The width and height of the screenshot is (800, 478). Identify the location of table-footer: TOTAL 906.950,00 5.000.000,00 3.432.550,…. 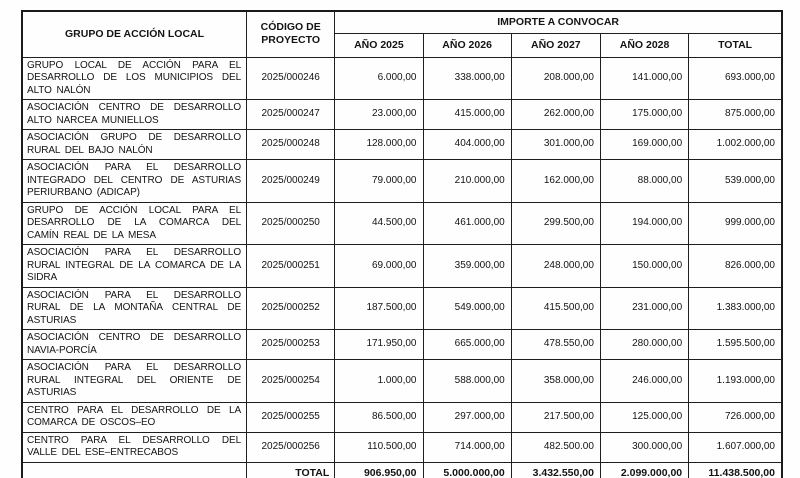
(402, 469).